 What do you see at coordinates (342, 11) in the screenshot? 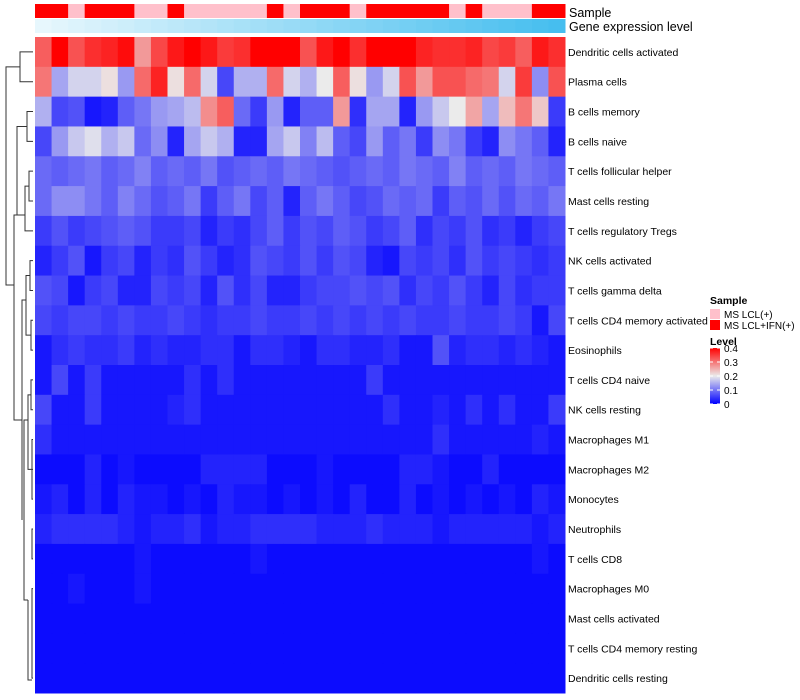
I see `sample-annotation-cell` at bounding box center [342, 11].